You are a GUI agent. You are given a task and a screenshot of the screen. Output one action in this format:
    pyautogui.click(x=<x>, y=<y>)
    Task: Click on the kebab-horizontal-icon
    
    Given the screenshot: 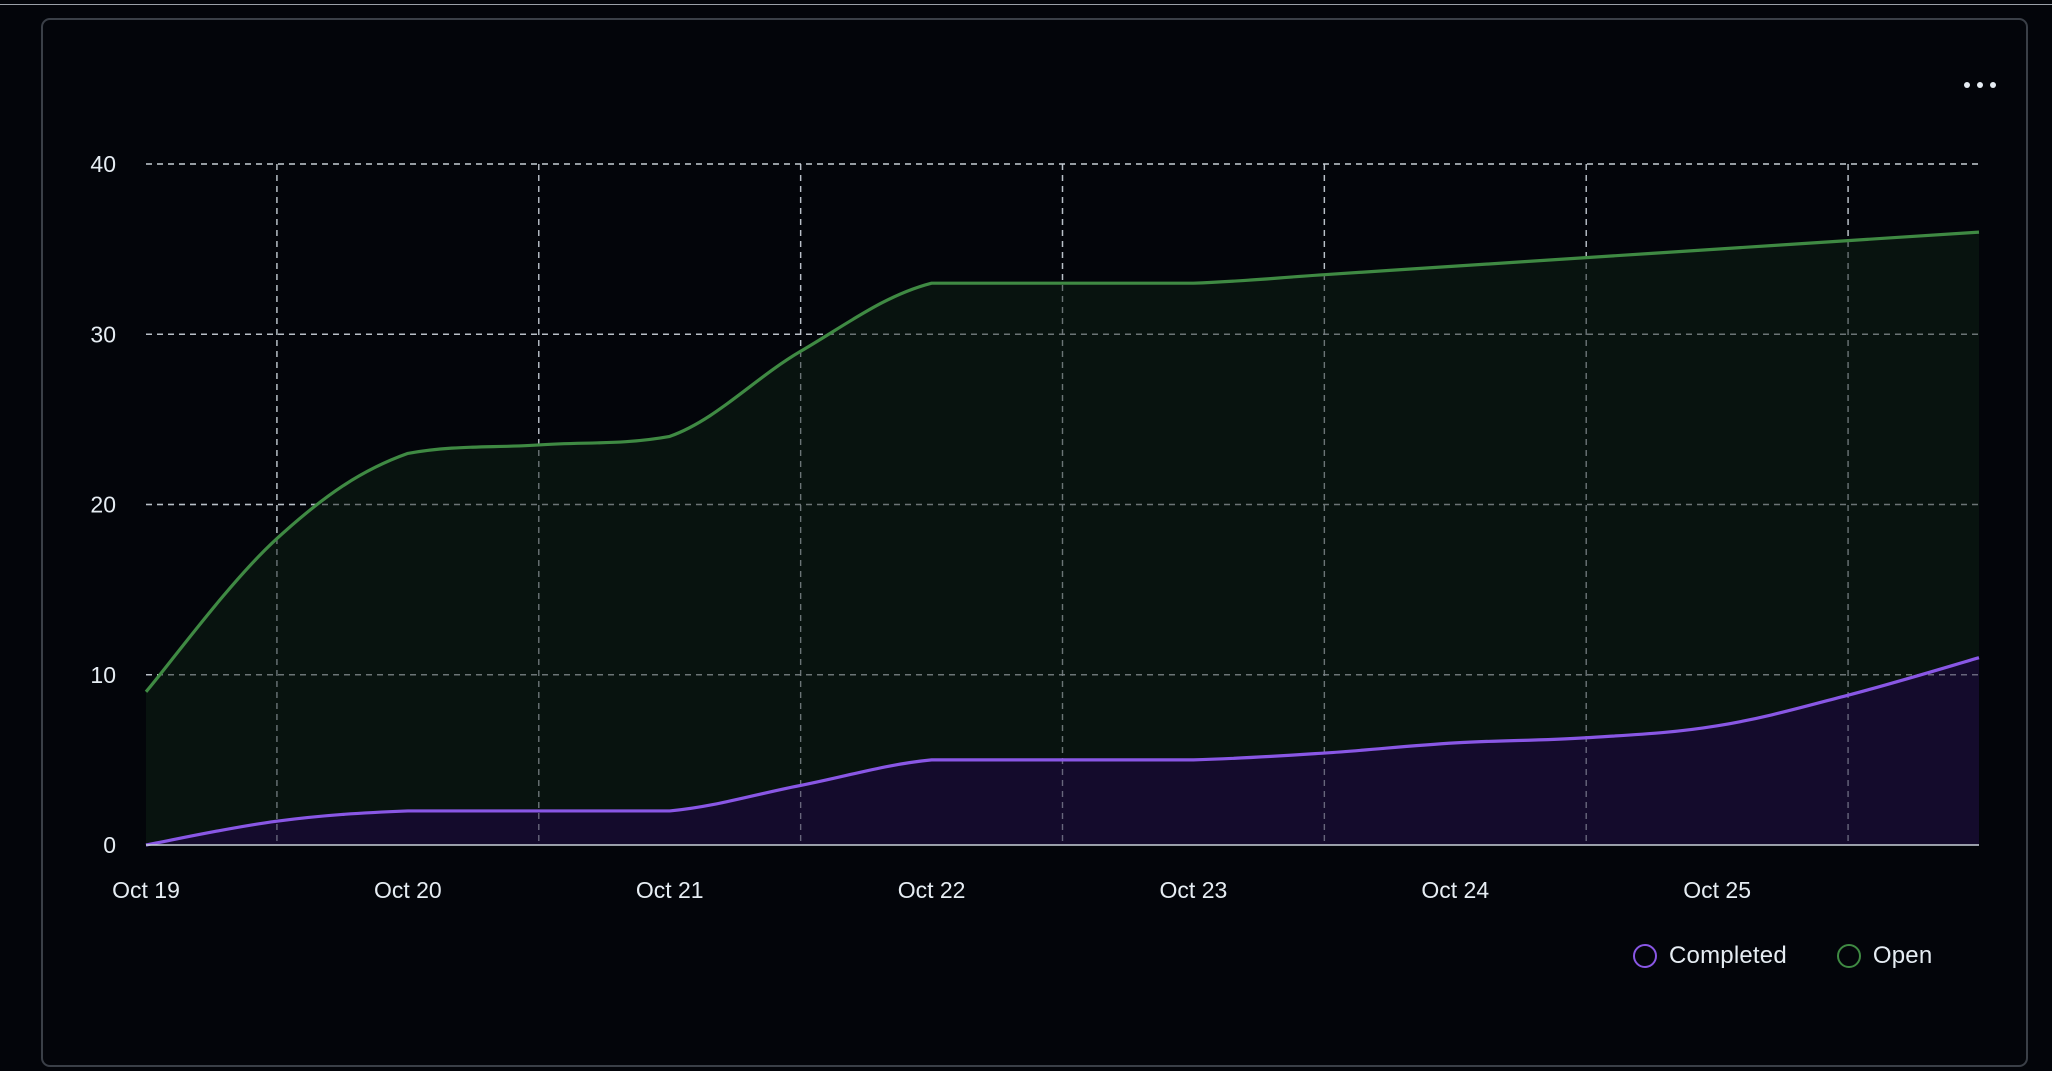 What is the action you would take?
    pyautogui.click(x=1980, y=85)
    